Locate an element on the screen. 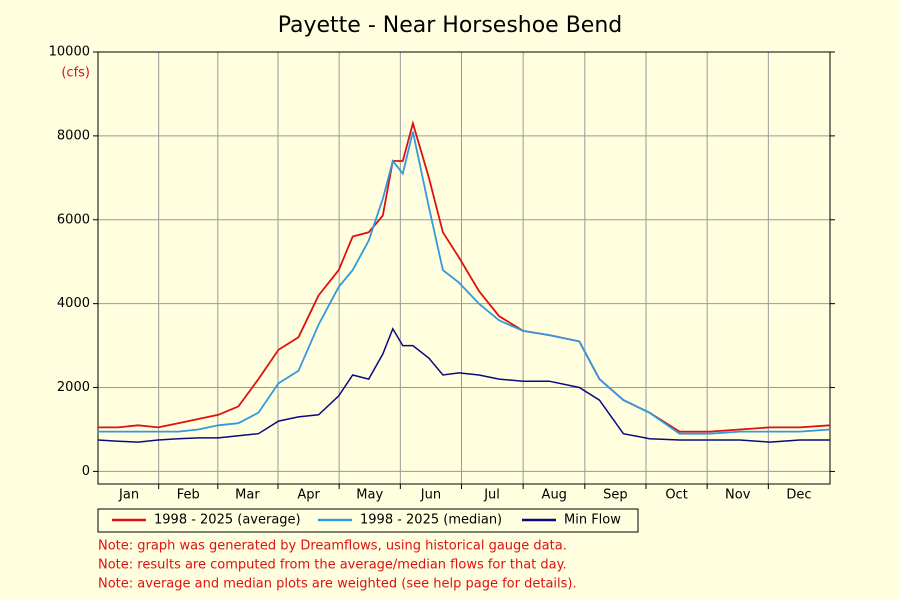 Image resolution: width=900 pixels, height=600 pixels. y-tick-label: 10000 is located at coordinates (69, 52).